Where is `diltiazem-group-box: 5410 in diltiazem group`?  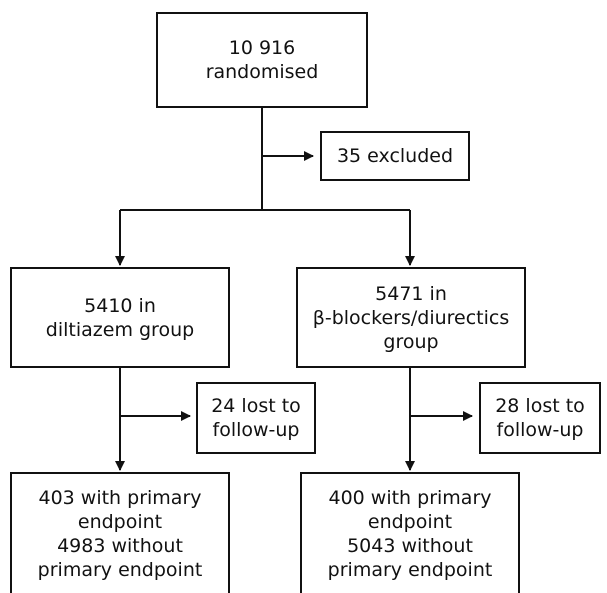 diltiazem-group-box: 5410 in diltiazem group is located at coordinates (120, 317).